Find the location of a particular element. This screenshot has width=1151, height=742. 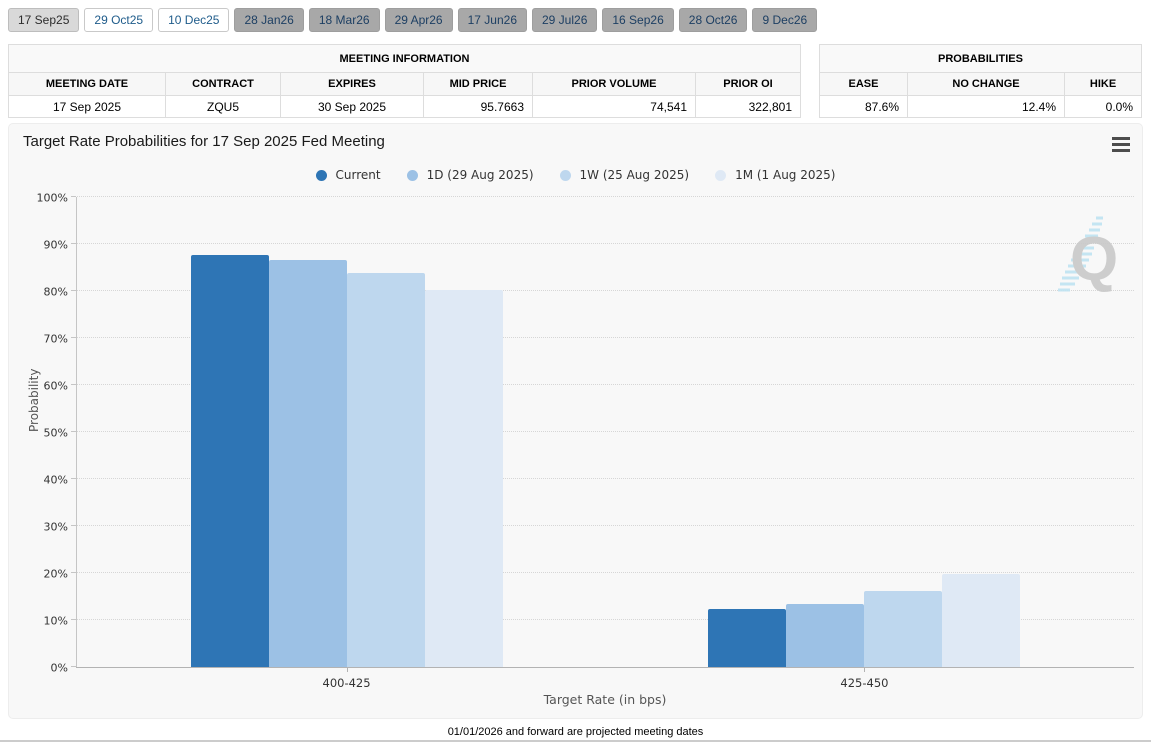

value-hike: 0.0% is located at coordinates (1103, 106).